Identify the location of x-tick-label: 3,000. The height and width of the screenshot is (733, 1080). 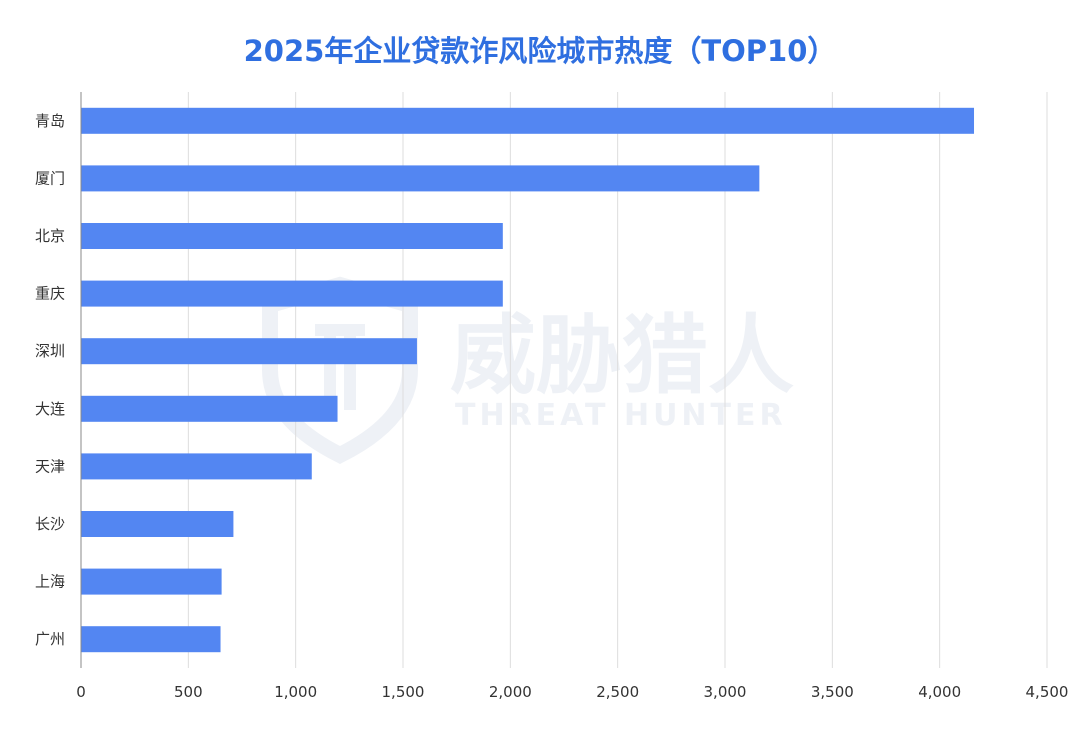
(725, 692).